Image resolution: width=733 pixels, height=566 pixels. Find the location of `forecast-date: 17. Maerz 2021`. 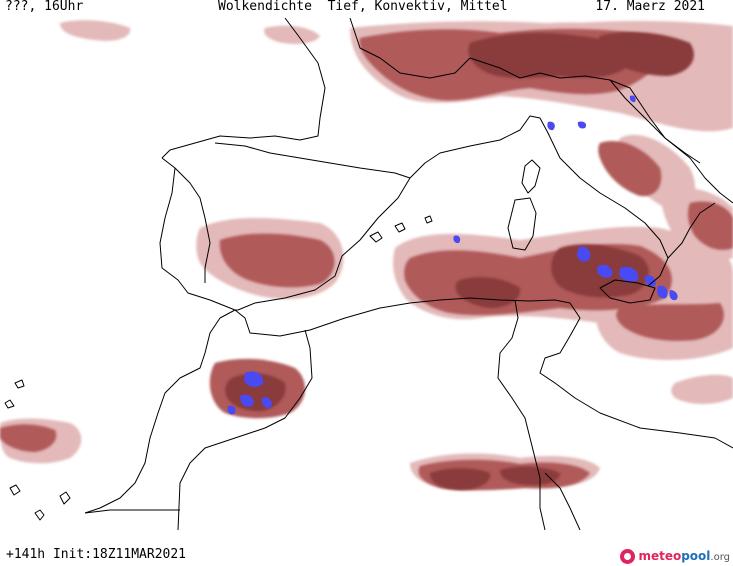

forecast-date: 17. Maerz 2021 is located at coordinates (650, 7).